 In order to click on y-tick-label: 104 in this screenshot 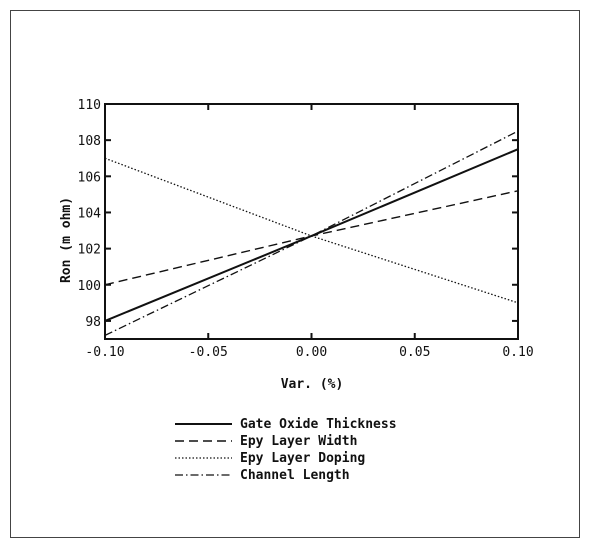, I will do `click(90, 213)`.